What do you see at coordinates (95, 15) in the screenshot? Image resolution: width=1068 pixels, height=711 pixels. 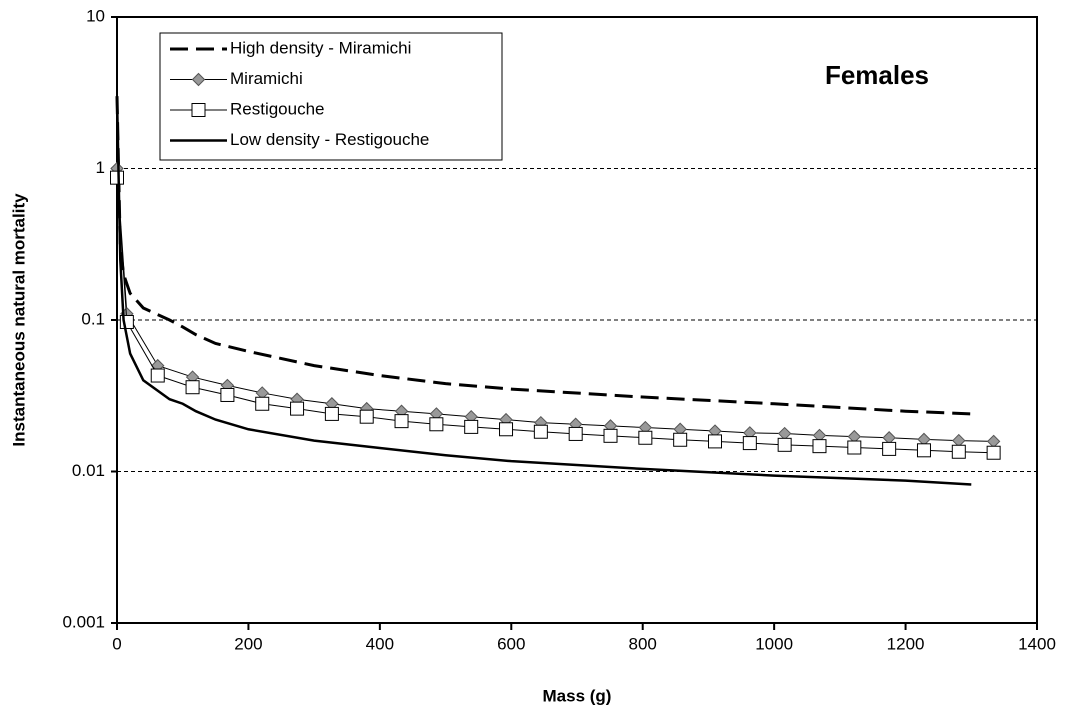 I see `y-tick-label: 10` at bounding box center [95, 15].